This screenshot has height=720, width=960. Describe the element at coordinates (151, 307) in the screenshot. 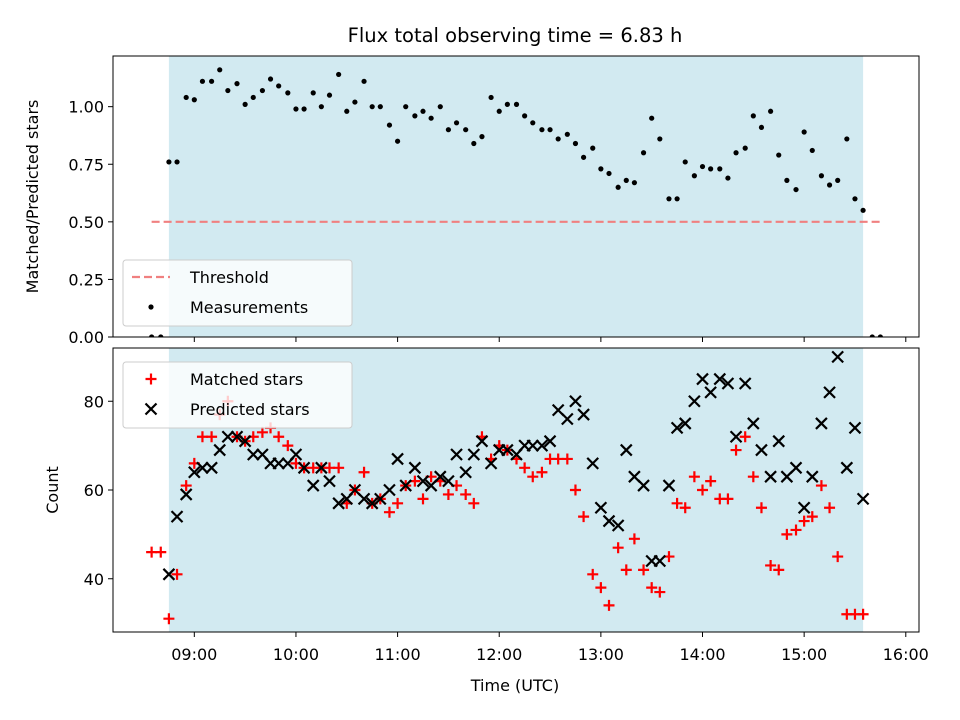

I see `legend-measurements-swatch` at that location.